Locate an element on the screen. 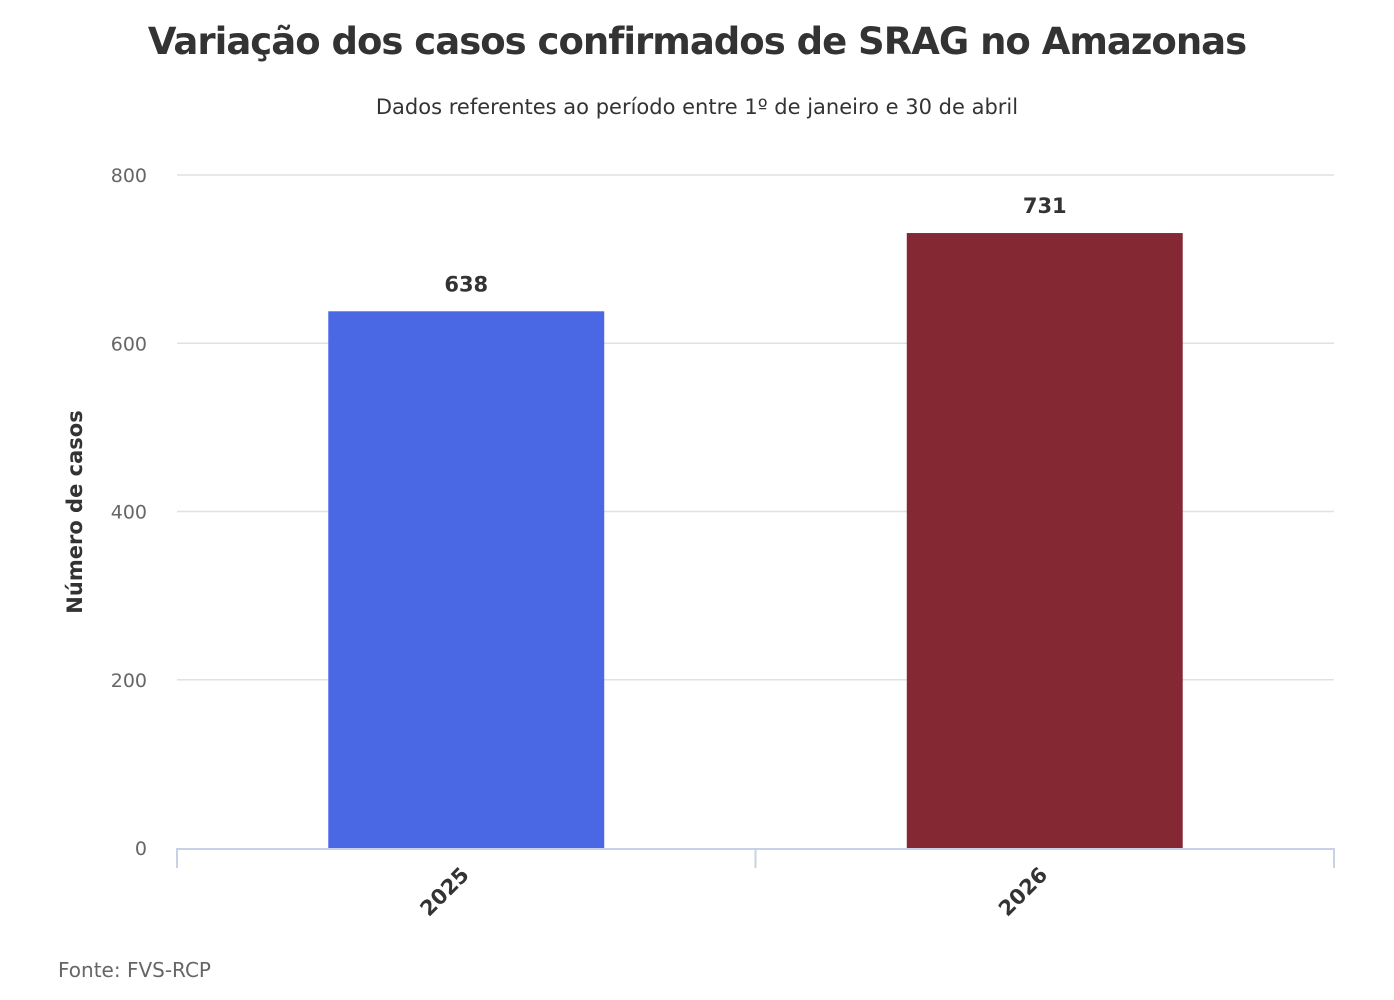  data-labels: 638 731 is located at coordinates (755, 245).